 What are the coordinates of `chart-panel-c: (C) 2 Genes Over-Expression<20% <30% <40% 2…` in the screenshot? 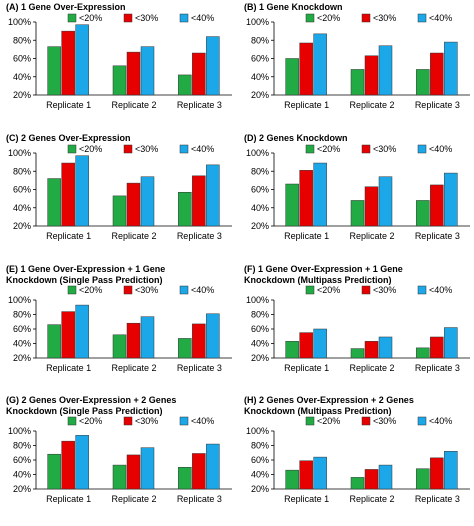 It's located at (119, 187).